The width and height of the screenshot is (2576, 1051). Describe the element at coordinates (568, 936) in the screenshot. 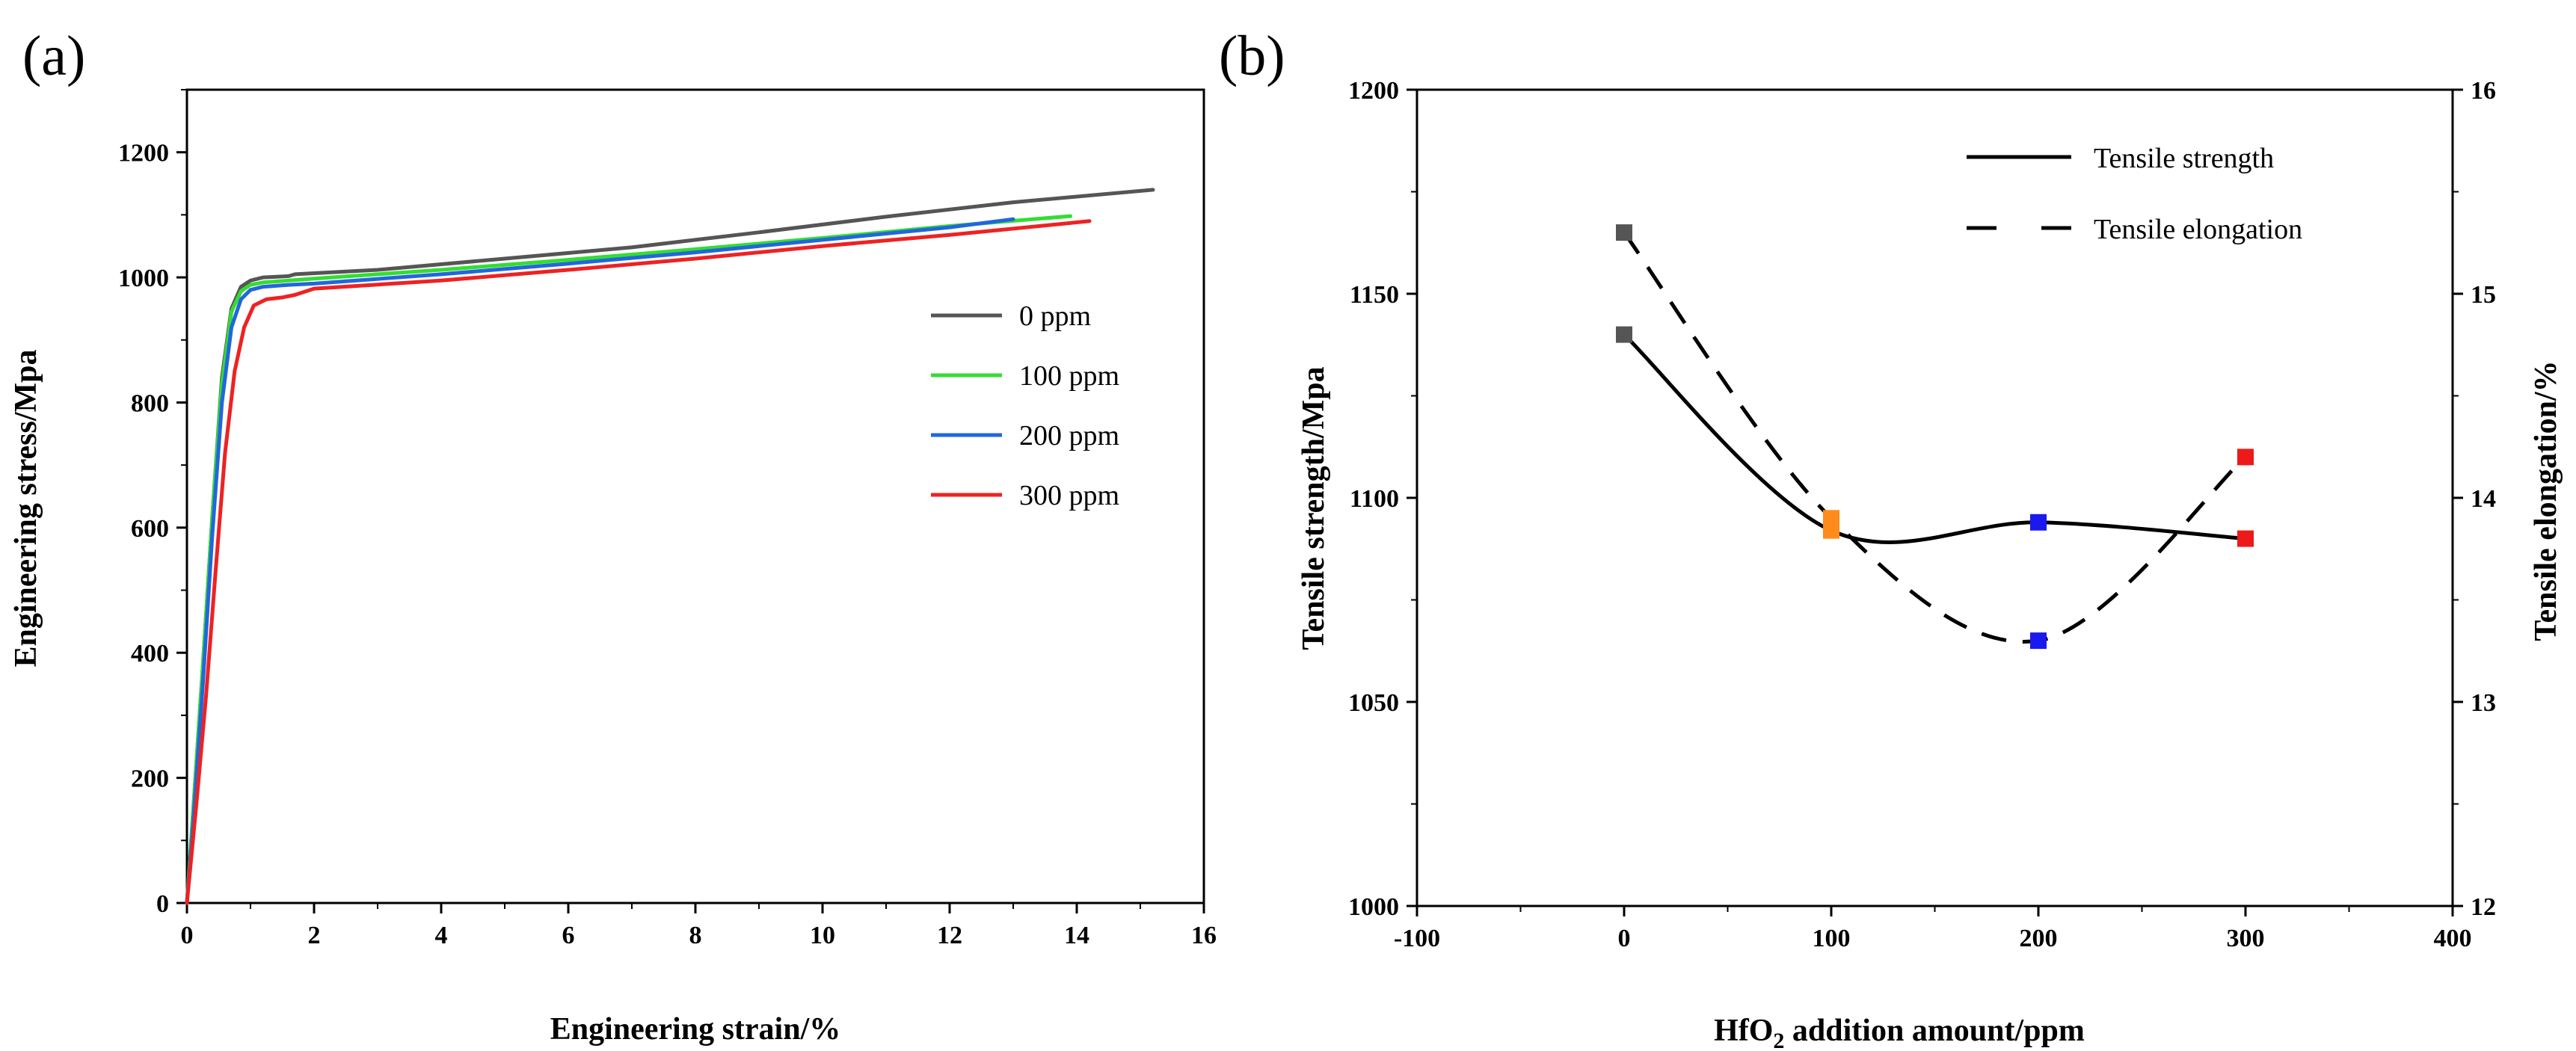

I see `panel-a-xtick-label: 6` at that location.